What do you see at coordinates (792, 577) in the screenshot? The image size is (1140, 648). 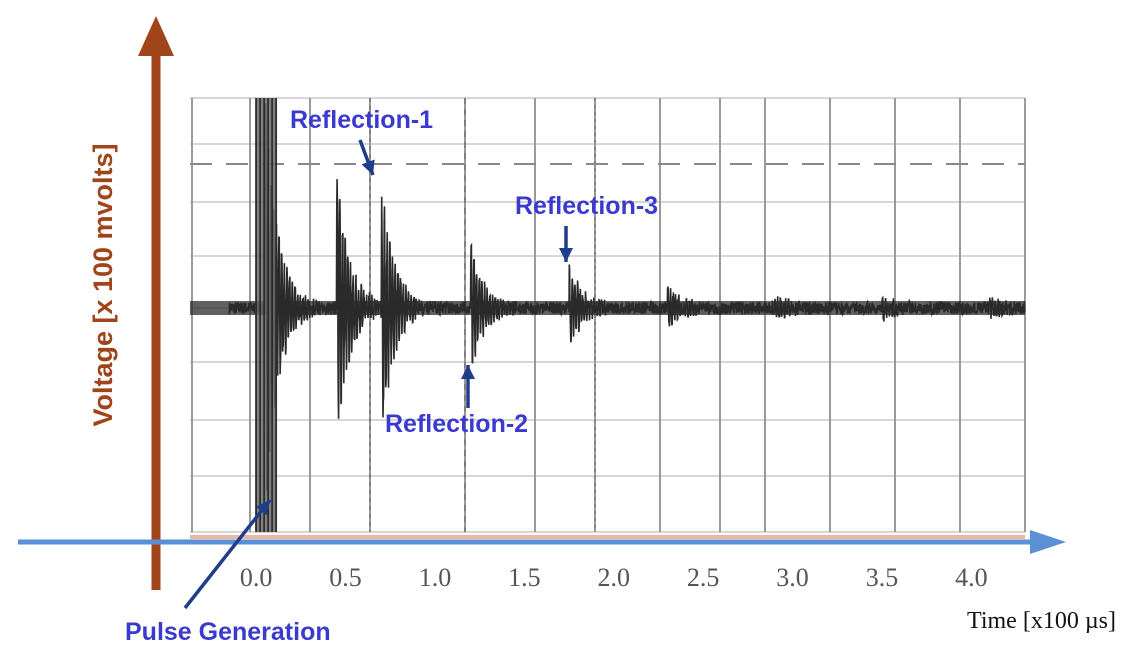 I see `x-tick-label-6: 3.0` at bounding box center [792, 577].